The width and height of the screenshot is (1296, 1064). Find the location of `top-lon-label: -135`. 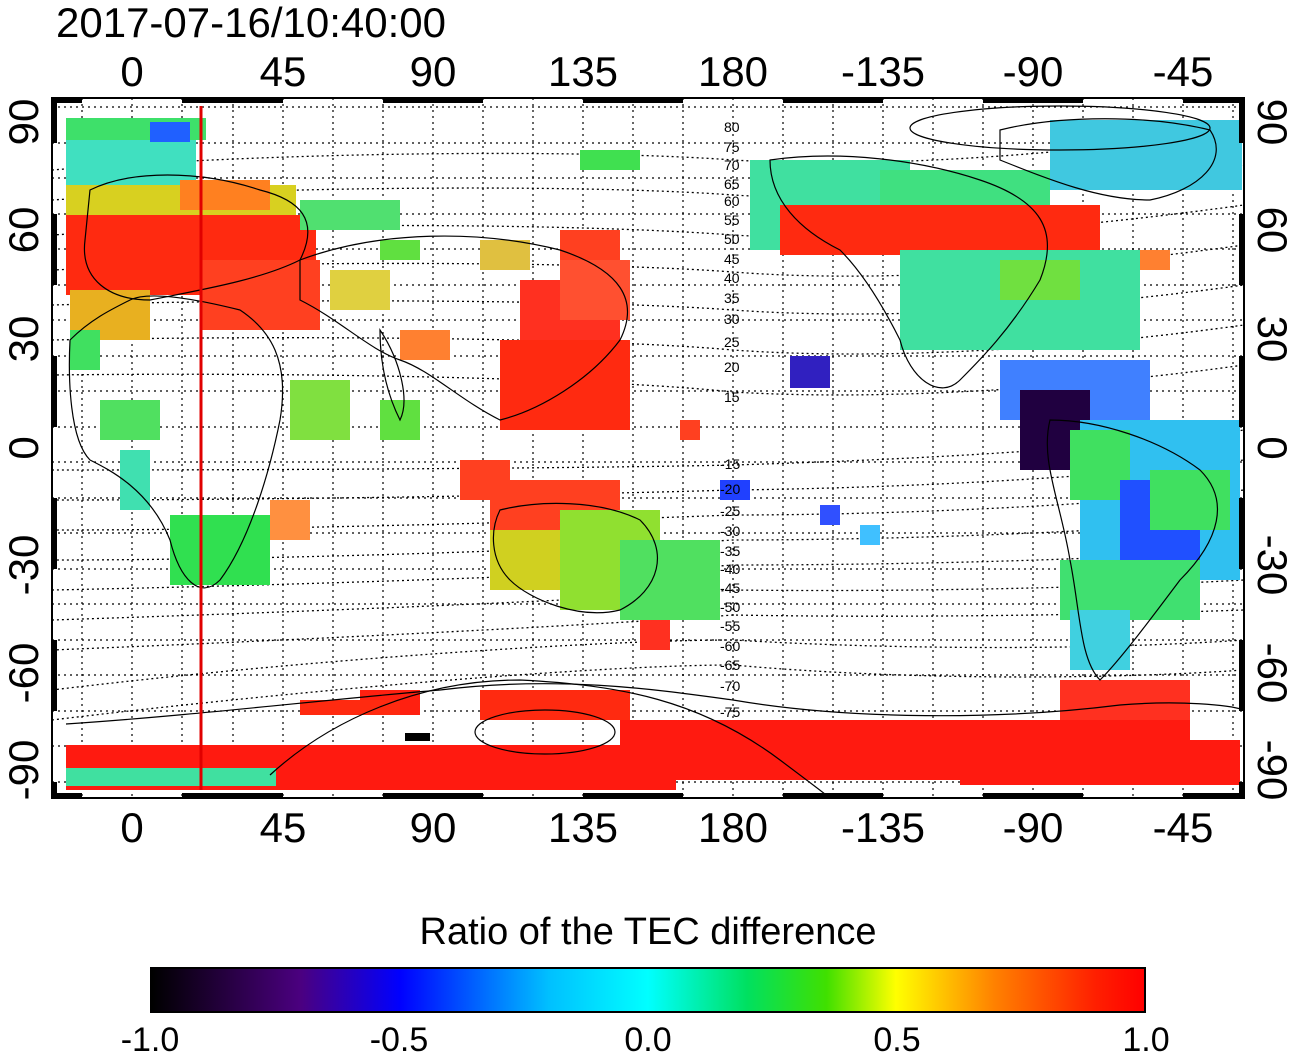

top-lon-label: -135 is located at coordinates (883, 71).